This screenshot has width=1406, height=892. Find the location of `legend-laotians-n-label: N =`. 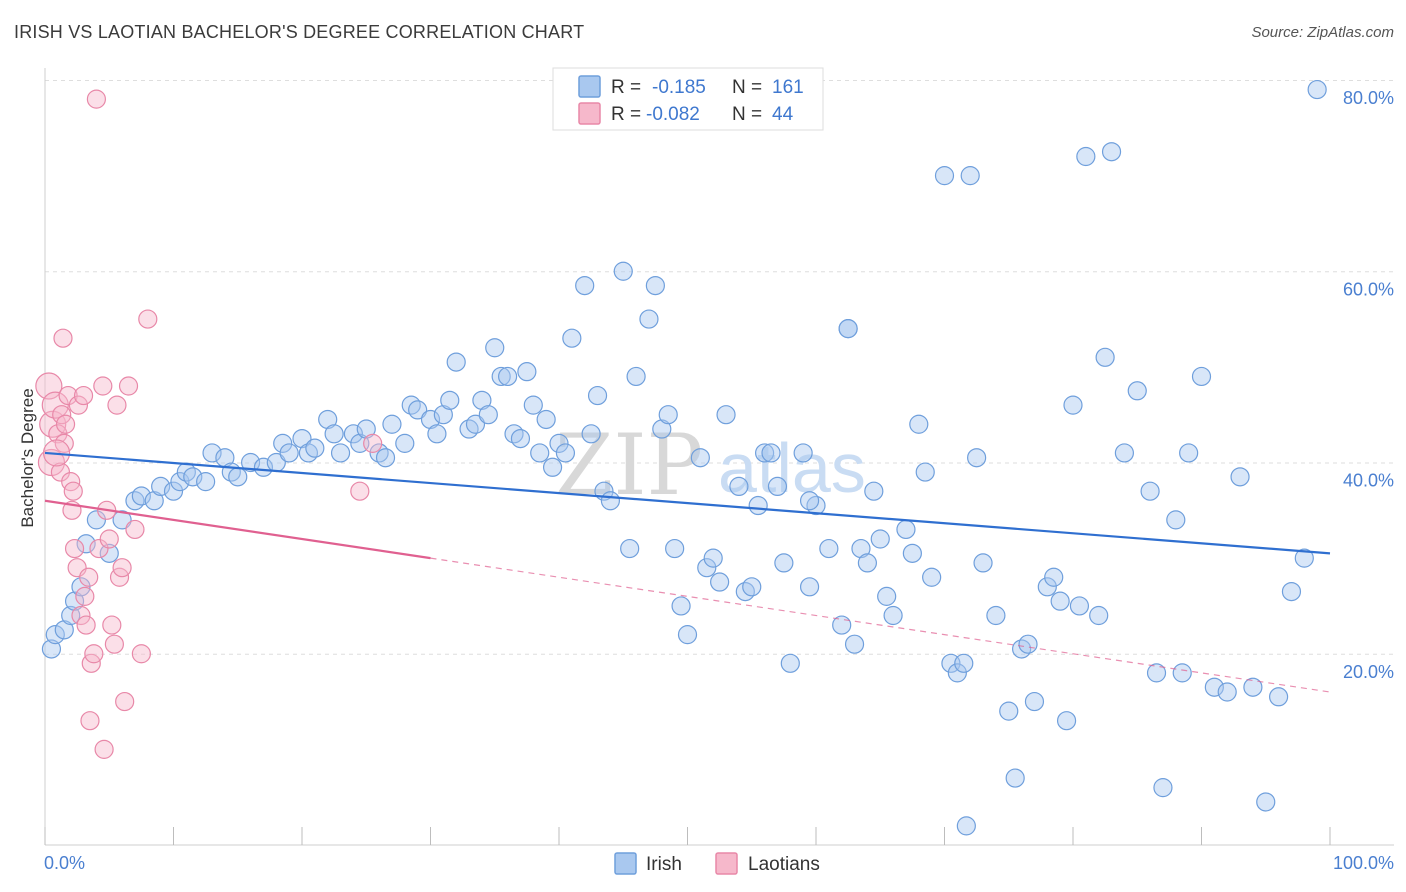

legend-laotians-n-label: N = is located at coordinates (747, 114).